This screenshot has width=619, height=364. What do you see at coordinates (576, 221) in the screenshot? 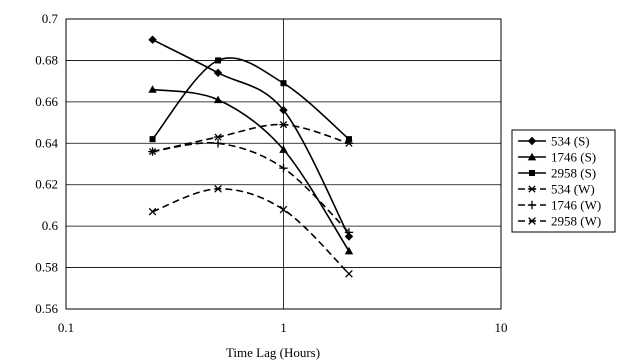
I see `legend-label-5: 2958 (W)` at bounding box center [576, 221].